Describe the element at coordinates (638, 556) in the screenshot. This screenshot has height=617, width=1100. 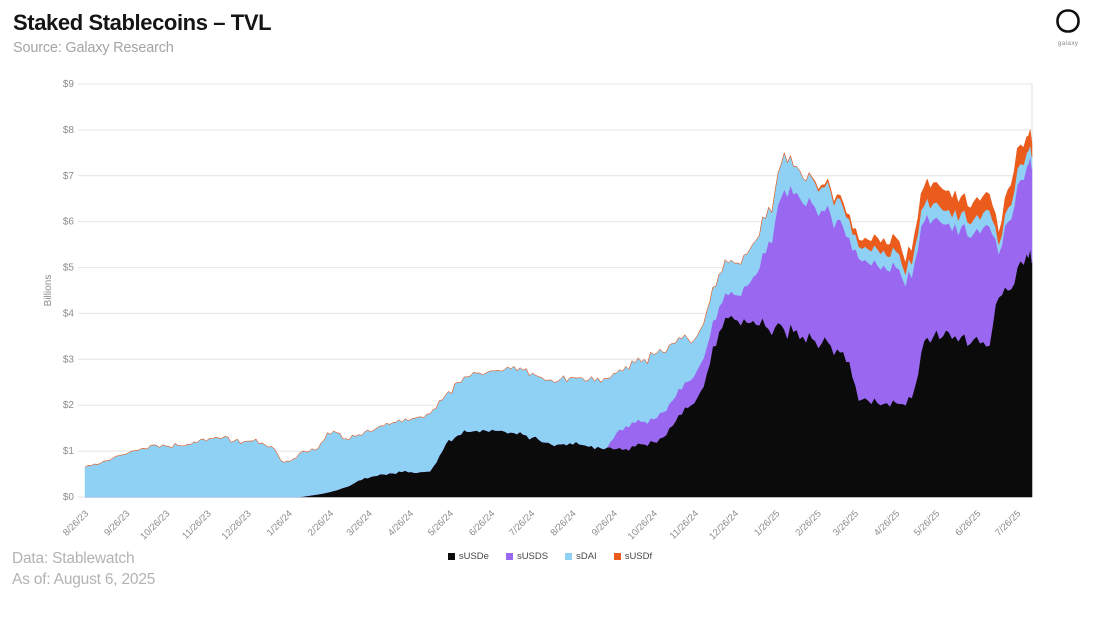
I see `legend-label-sUSDf: sUSDf` at that location.